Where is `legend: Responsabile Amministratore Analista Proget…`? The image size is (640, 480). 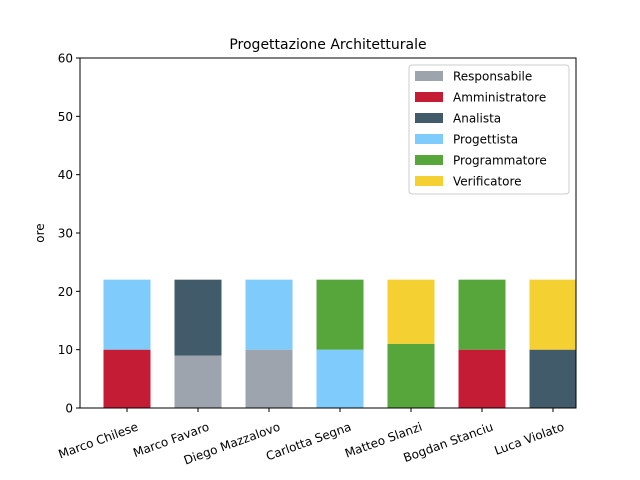
legend: Responsabile Amministratore Analista Proget… is located at coordinates (489, 129).